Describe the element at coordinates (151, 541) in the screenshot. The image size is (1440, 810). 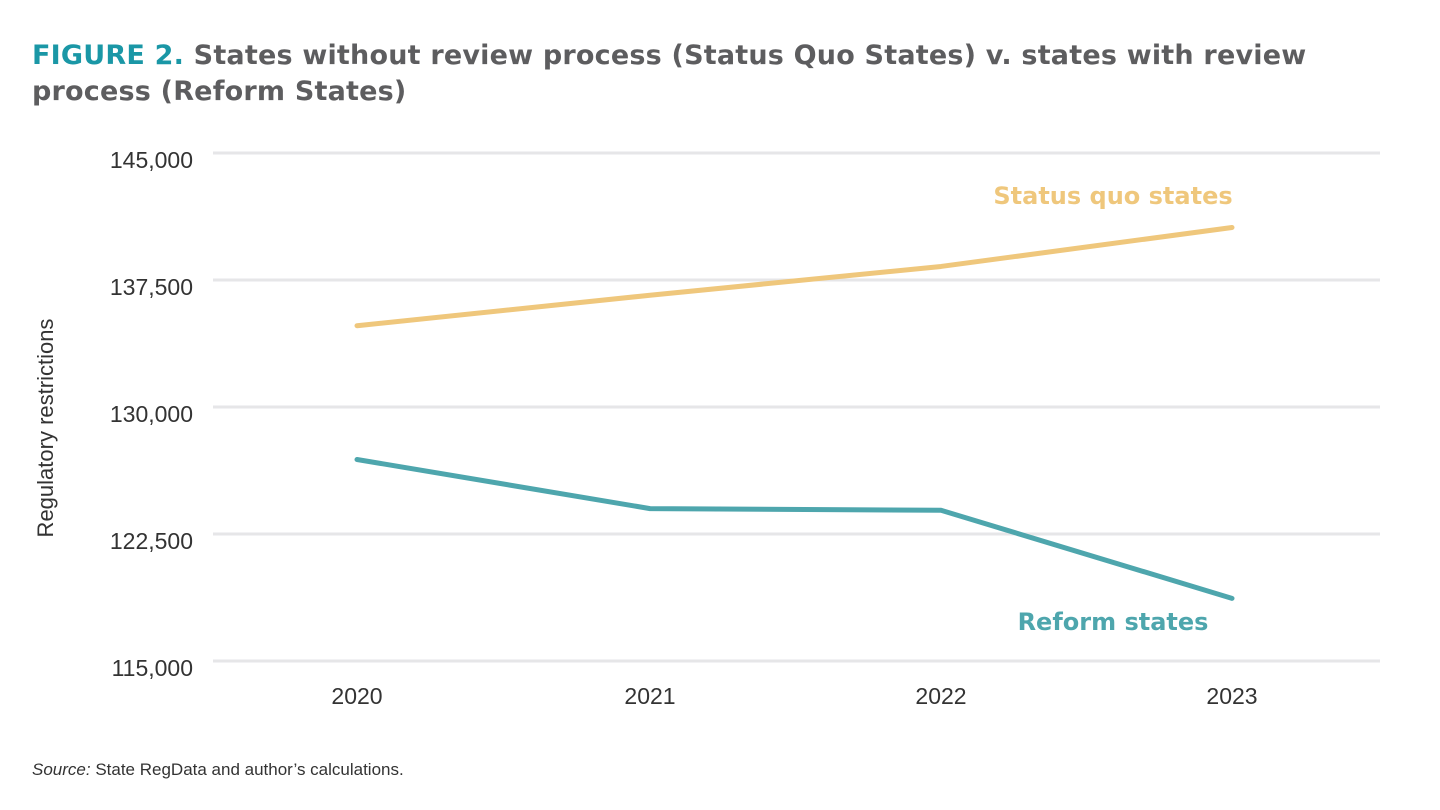
I see `y-tick-label: 122,500` at that location.